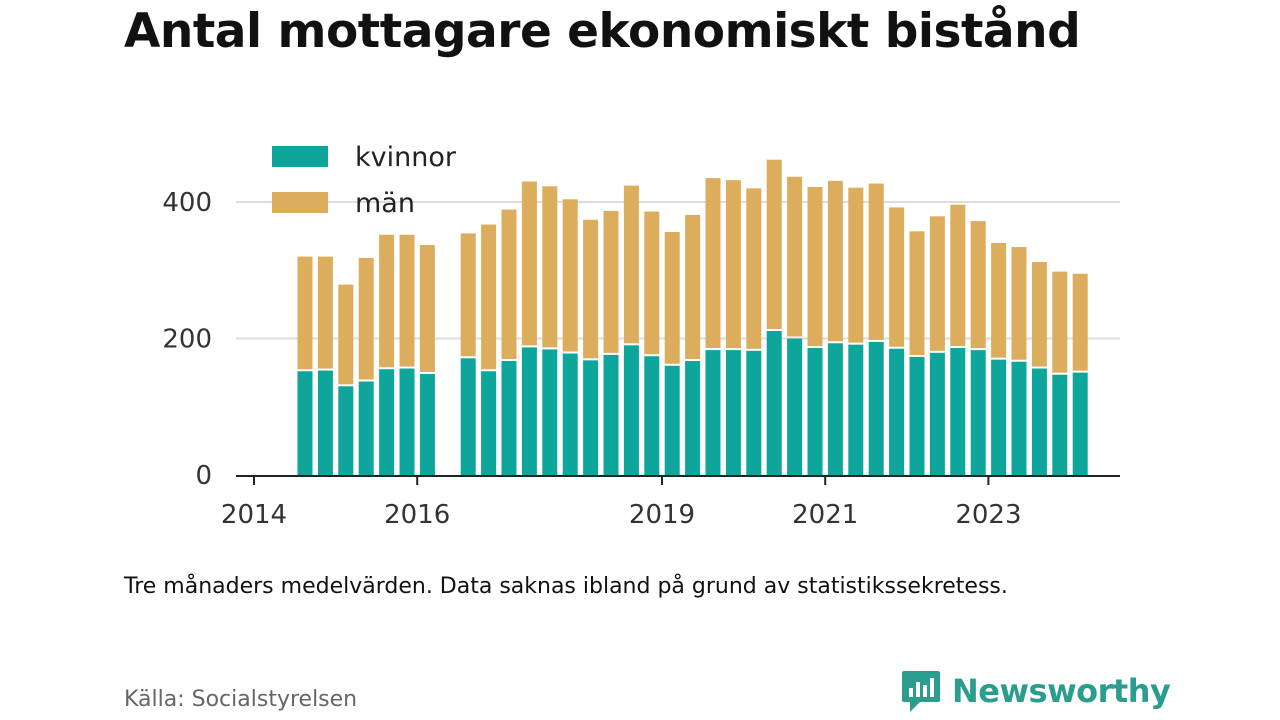 This screenshot has height=720, width=1280. Describe the element at coordinates (203, 476) in the screenshot. I see `y-tick-label: 0` at that location.